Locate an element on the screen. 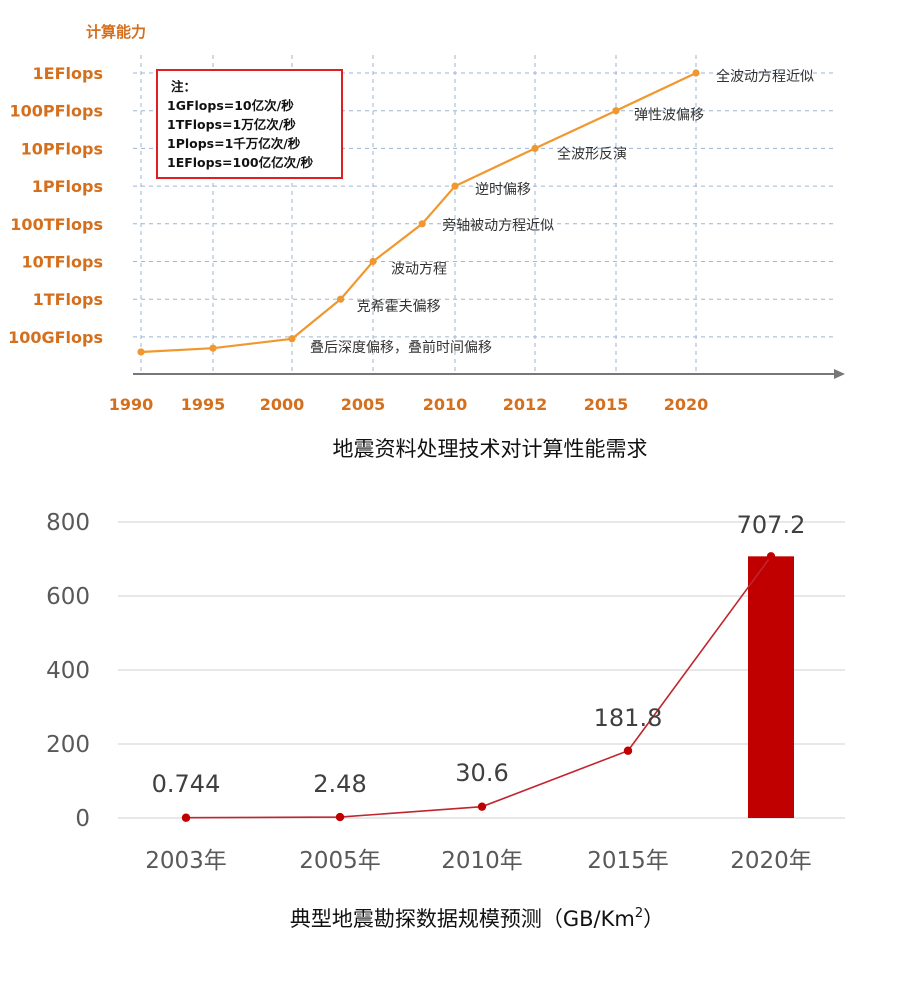  note-line: 1TFlops=1万亿次/秒 is located at coordinates (231, 124).